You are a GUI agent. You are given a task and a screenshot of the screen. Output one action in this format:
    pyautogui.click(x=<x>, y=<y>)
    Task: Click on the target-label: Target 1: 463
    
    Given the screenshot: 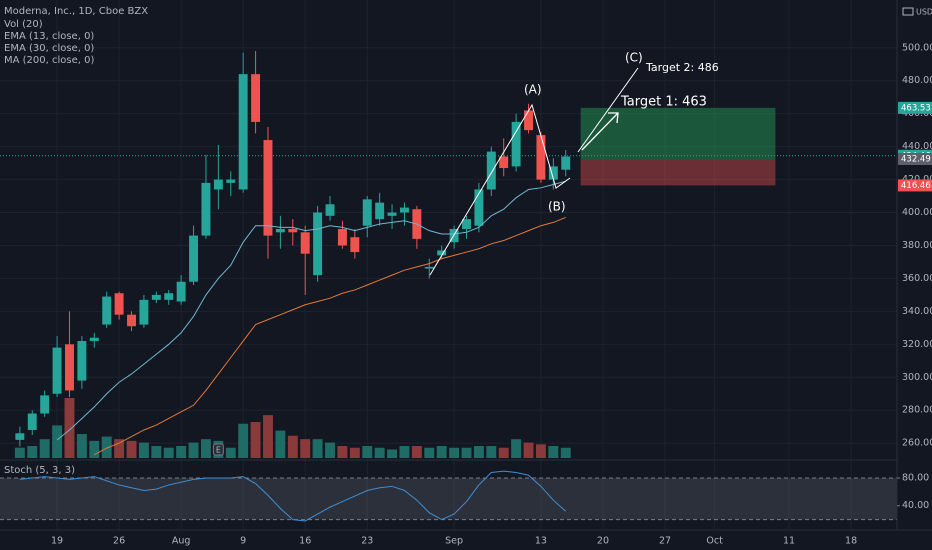 What is the action you would take?
    pyautogui.click(x=663, y=102)
    